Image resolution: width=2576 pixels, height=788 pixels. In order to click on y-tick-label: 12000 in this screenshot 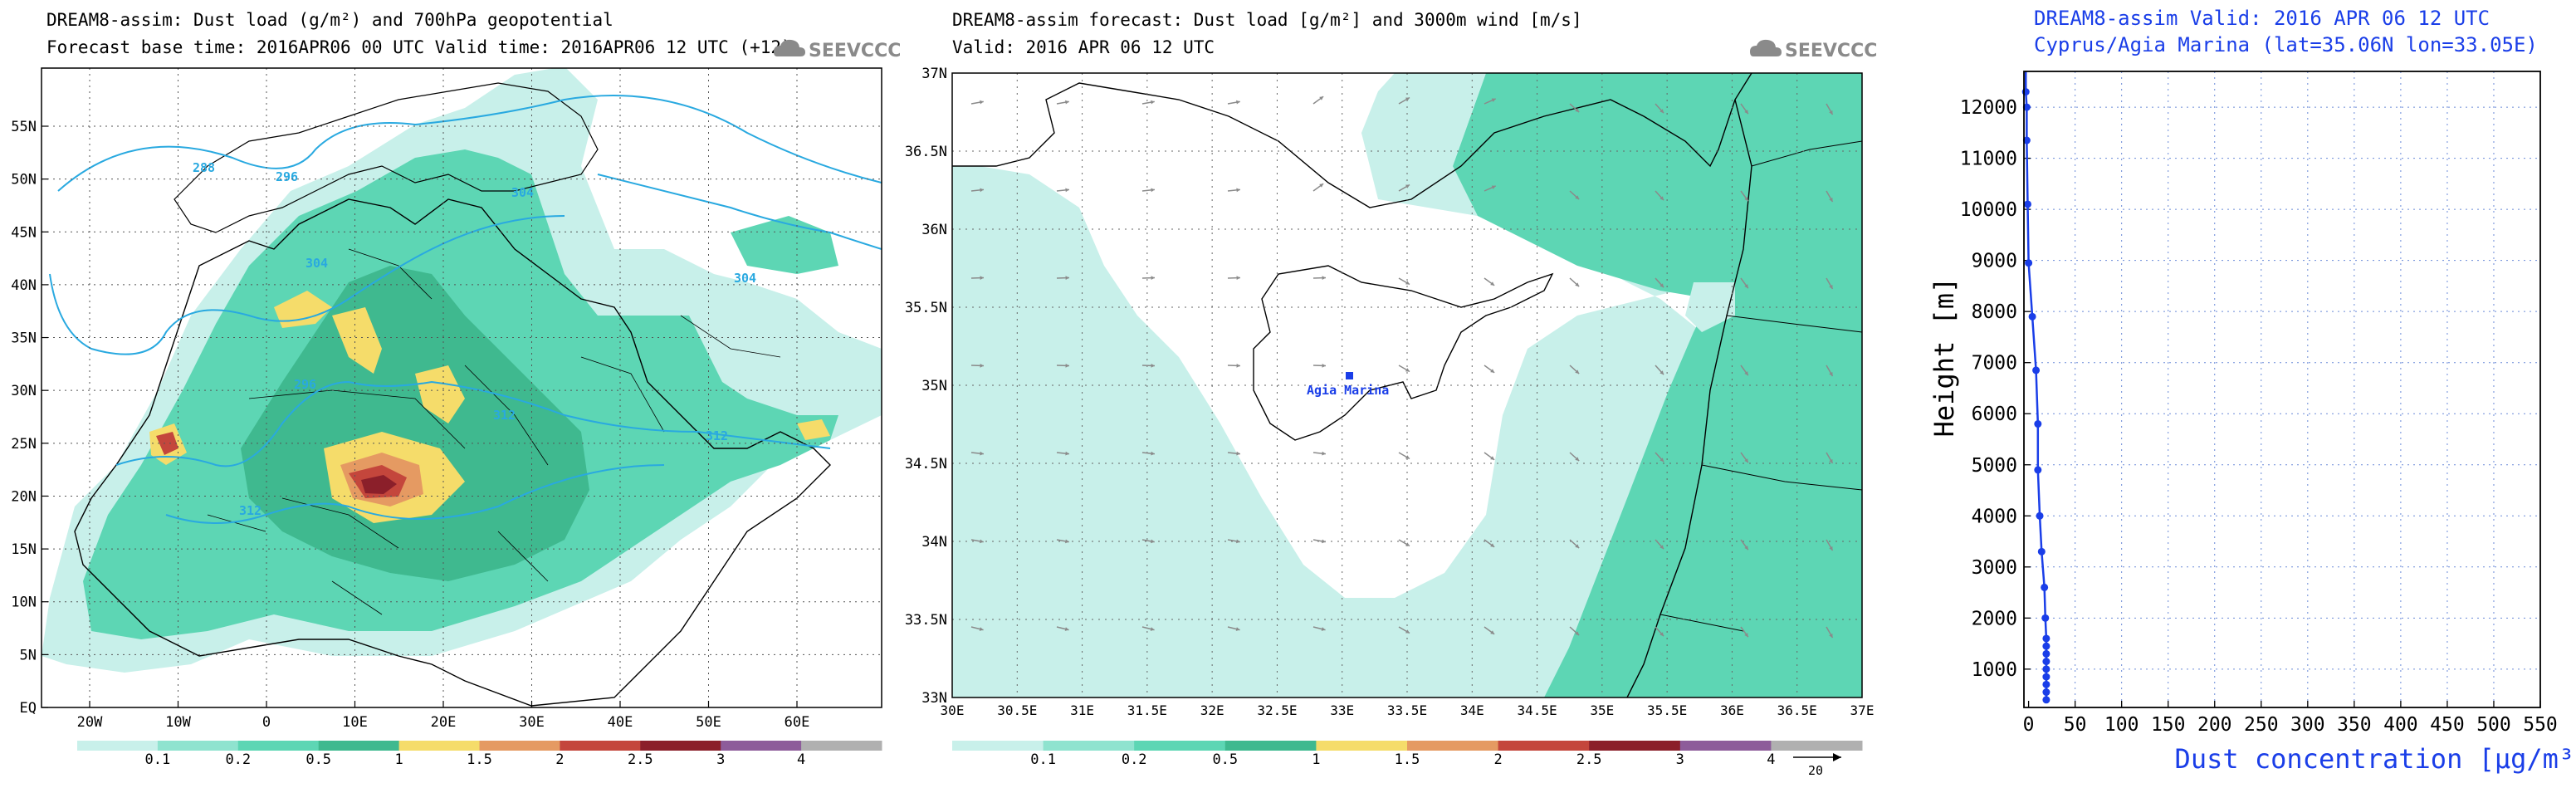, I will do `click(1988, 108)`.